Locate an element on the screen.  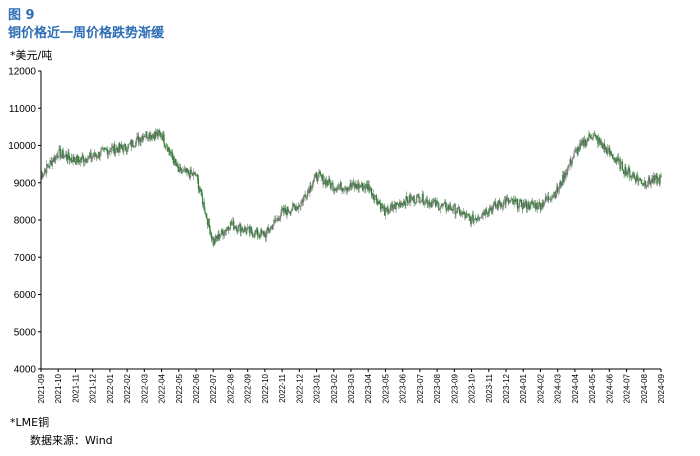
x-tick-label: 2024-09 is located at coordinates (661, 388).